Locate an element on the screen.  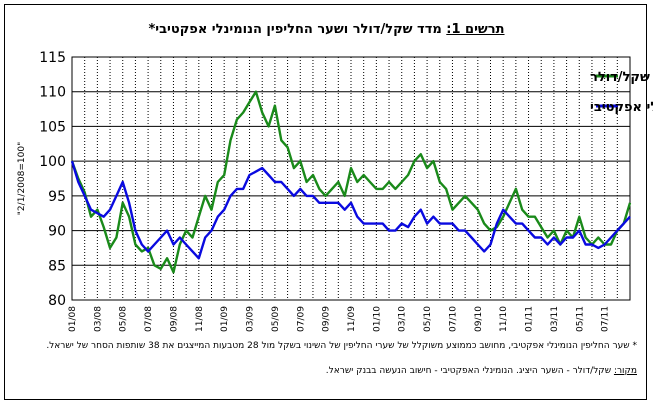
x-tick-label: 09/08 is located at coordinates (174, 319).